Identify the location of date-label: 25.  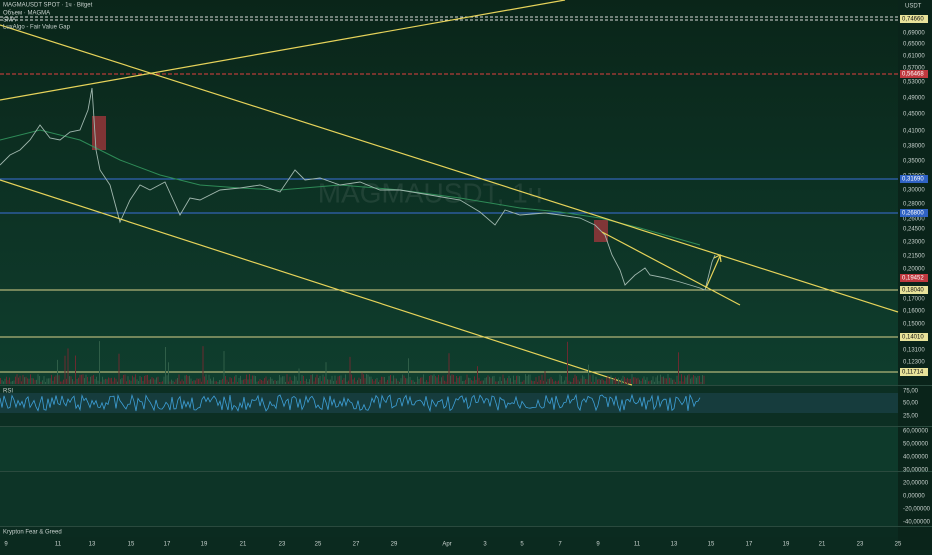
(898, 545).